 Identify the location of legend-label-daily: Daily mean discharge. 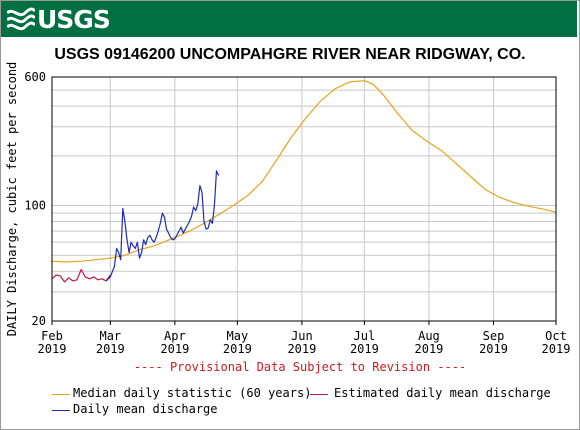
(145, 409).